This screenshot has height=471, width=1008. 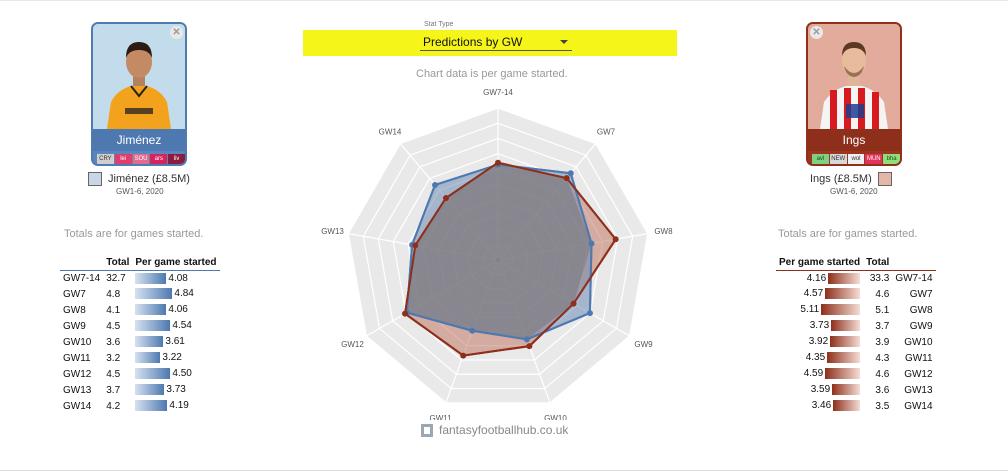 I want to click on stat-type-label: Stat Type, so click(x=439, y=24).